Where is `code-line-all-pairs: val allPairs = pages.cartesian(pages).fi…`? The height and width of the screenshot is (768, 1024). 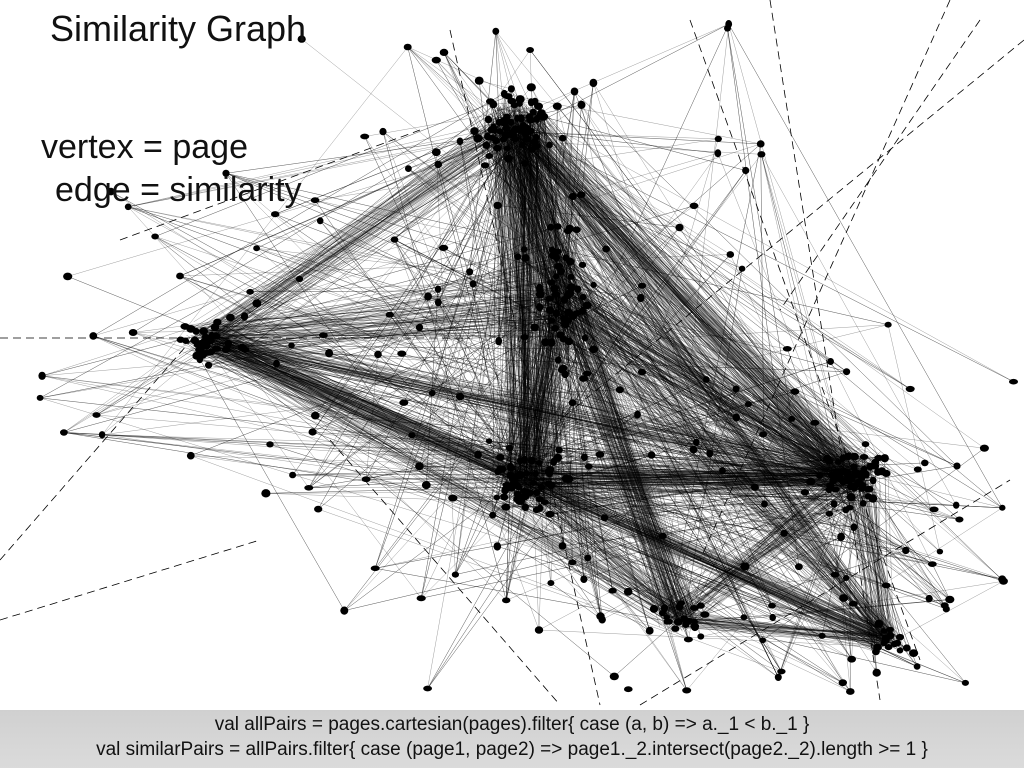 code-line-all-pairs: val allPairs = pages.cartesian(pages).fi… is located at coordinates (512, 724).